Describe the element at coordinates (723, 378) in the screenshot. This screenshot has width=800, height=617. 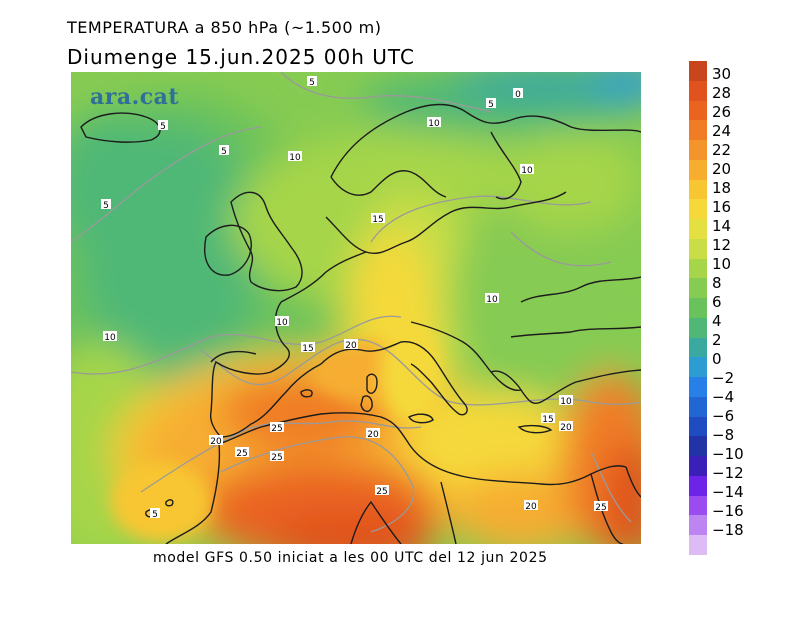
I see `color-scale-label: −2` at that location.